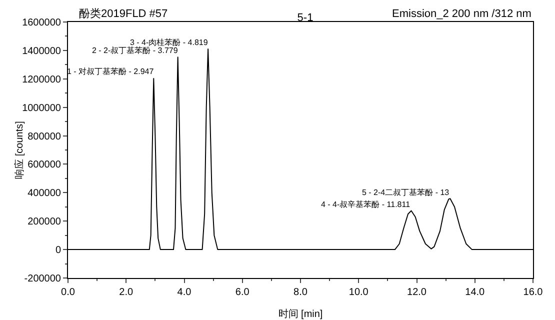 The width and height of the screenshot is (555, 320). What do you see at coordinates (58, 250) in the screenshot?
I see `y-tick-label: 0` at bounding box center [58, 250].